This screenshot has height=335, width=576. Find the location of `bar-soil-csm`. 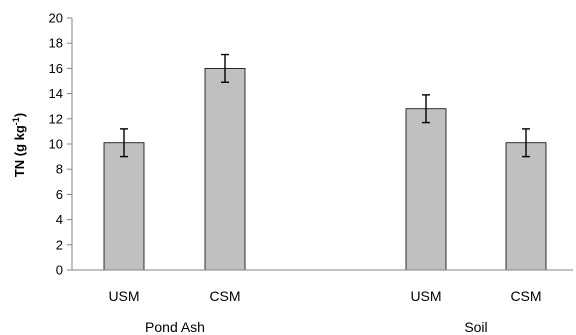

bar-soil-csm is located at coordinates (526, 206).